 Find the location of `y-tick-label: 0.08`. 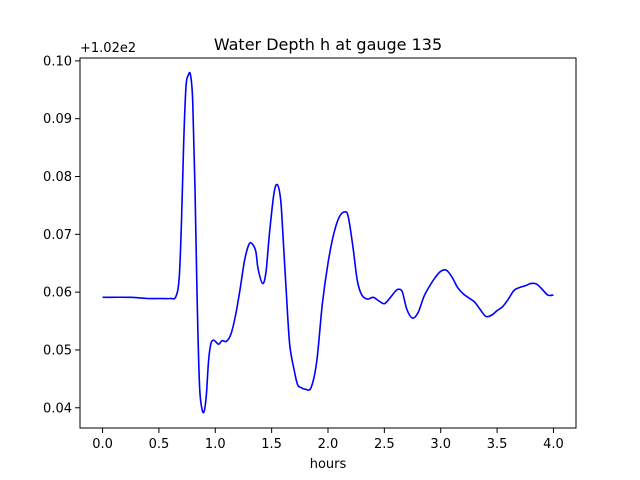

y-tick-label: 0.08 is located at coordinates (57, 177).